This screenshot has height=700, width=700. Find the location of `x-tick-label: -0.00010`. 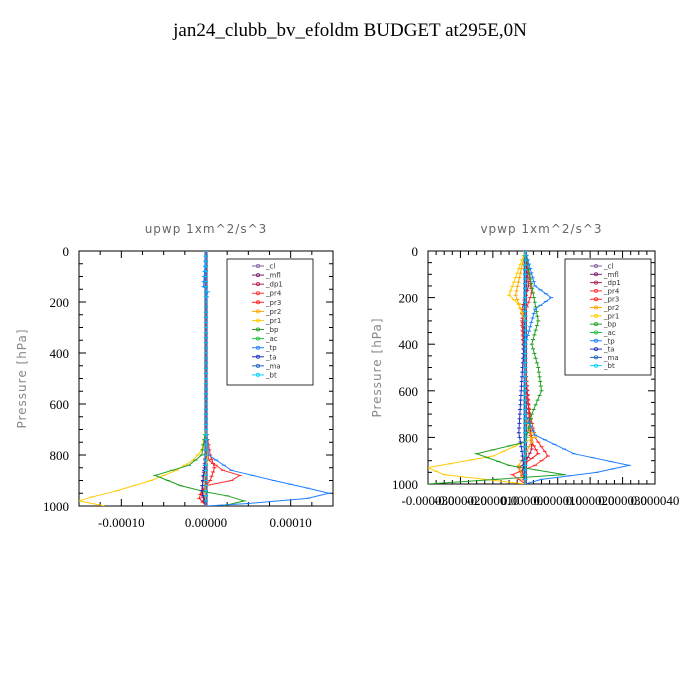

x-tick-label: -0.00010 is located at coordinates (121, 522).